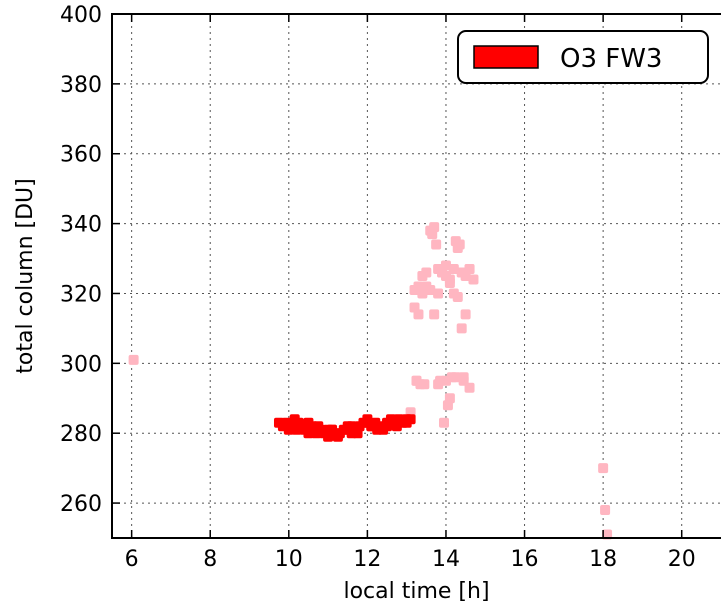 Image resolution: width=721 pixels, height=609 pixels. What do you see at coordinates (81, 15) in the screenshot?
I see `y-tick-label: 400` at bounding box center [81, 15].